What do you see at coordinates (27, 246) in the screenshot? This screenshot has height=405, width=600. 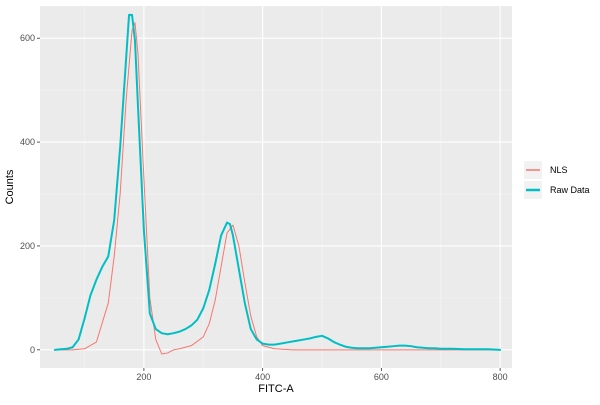 I see `y-tick-label: 200` at bounding box center [27, 246].